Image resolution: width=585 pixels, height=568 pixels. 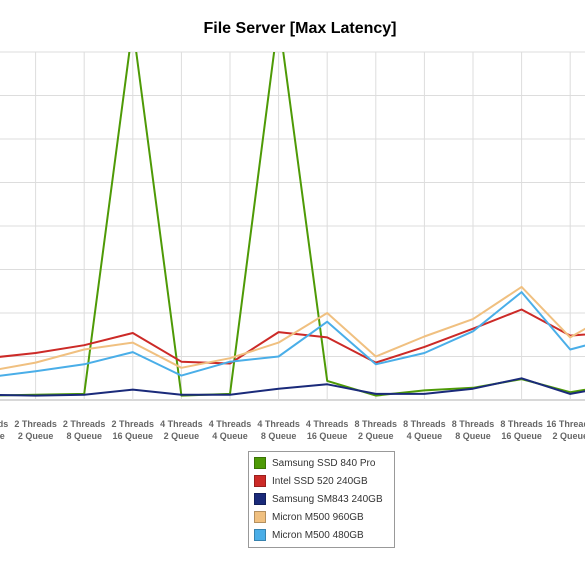 I want to click on x-tick-label: 4 Threads 16 Queue, so click(x=327, y=430).